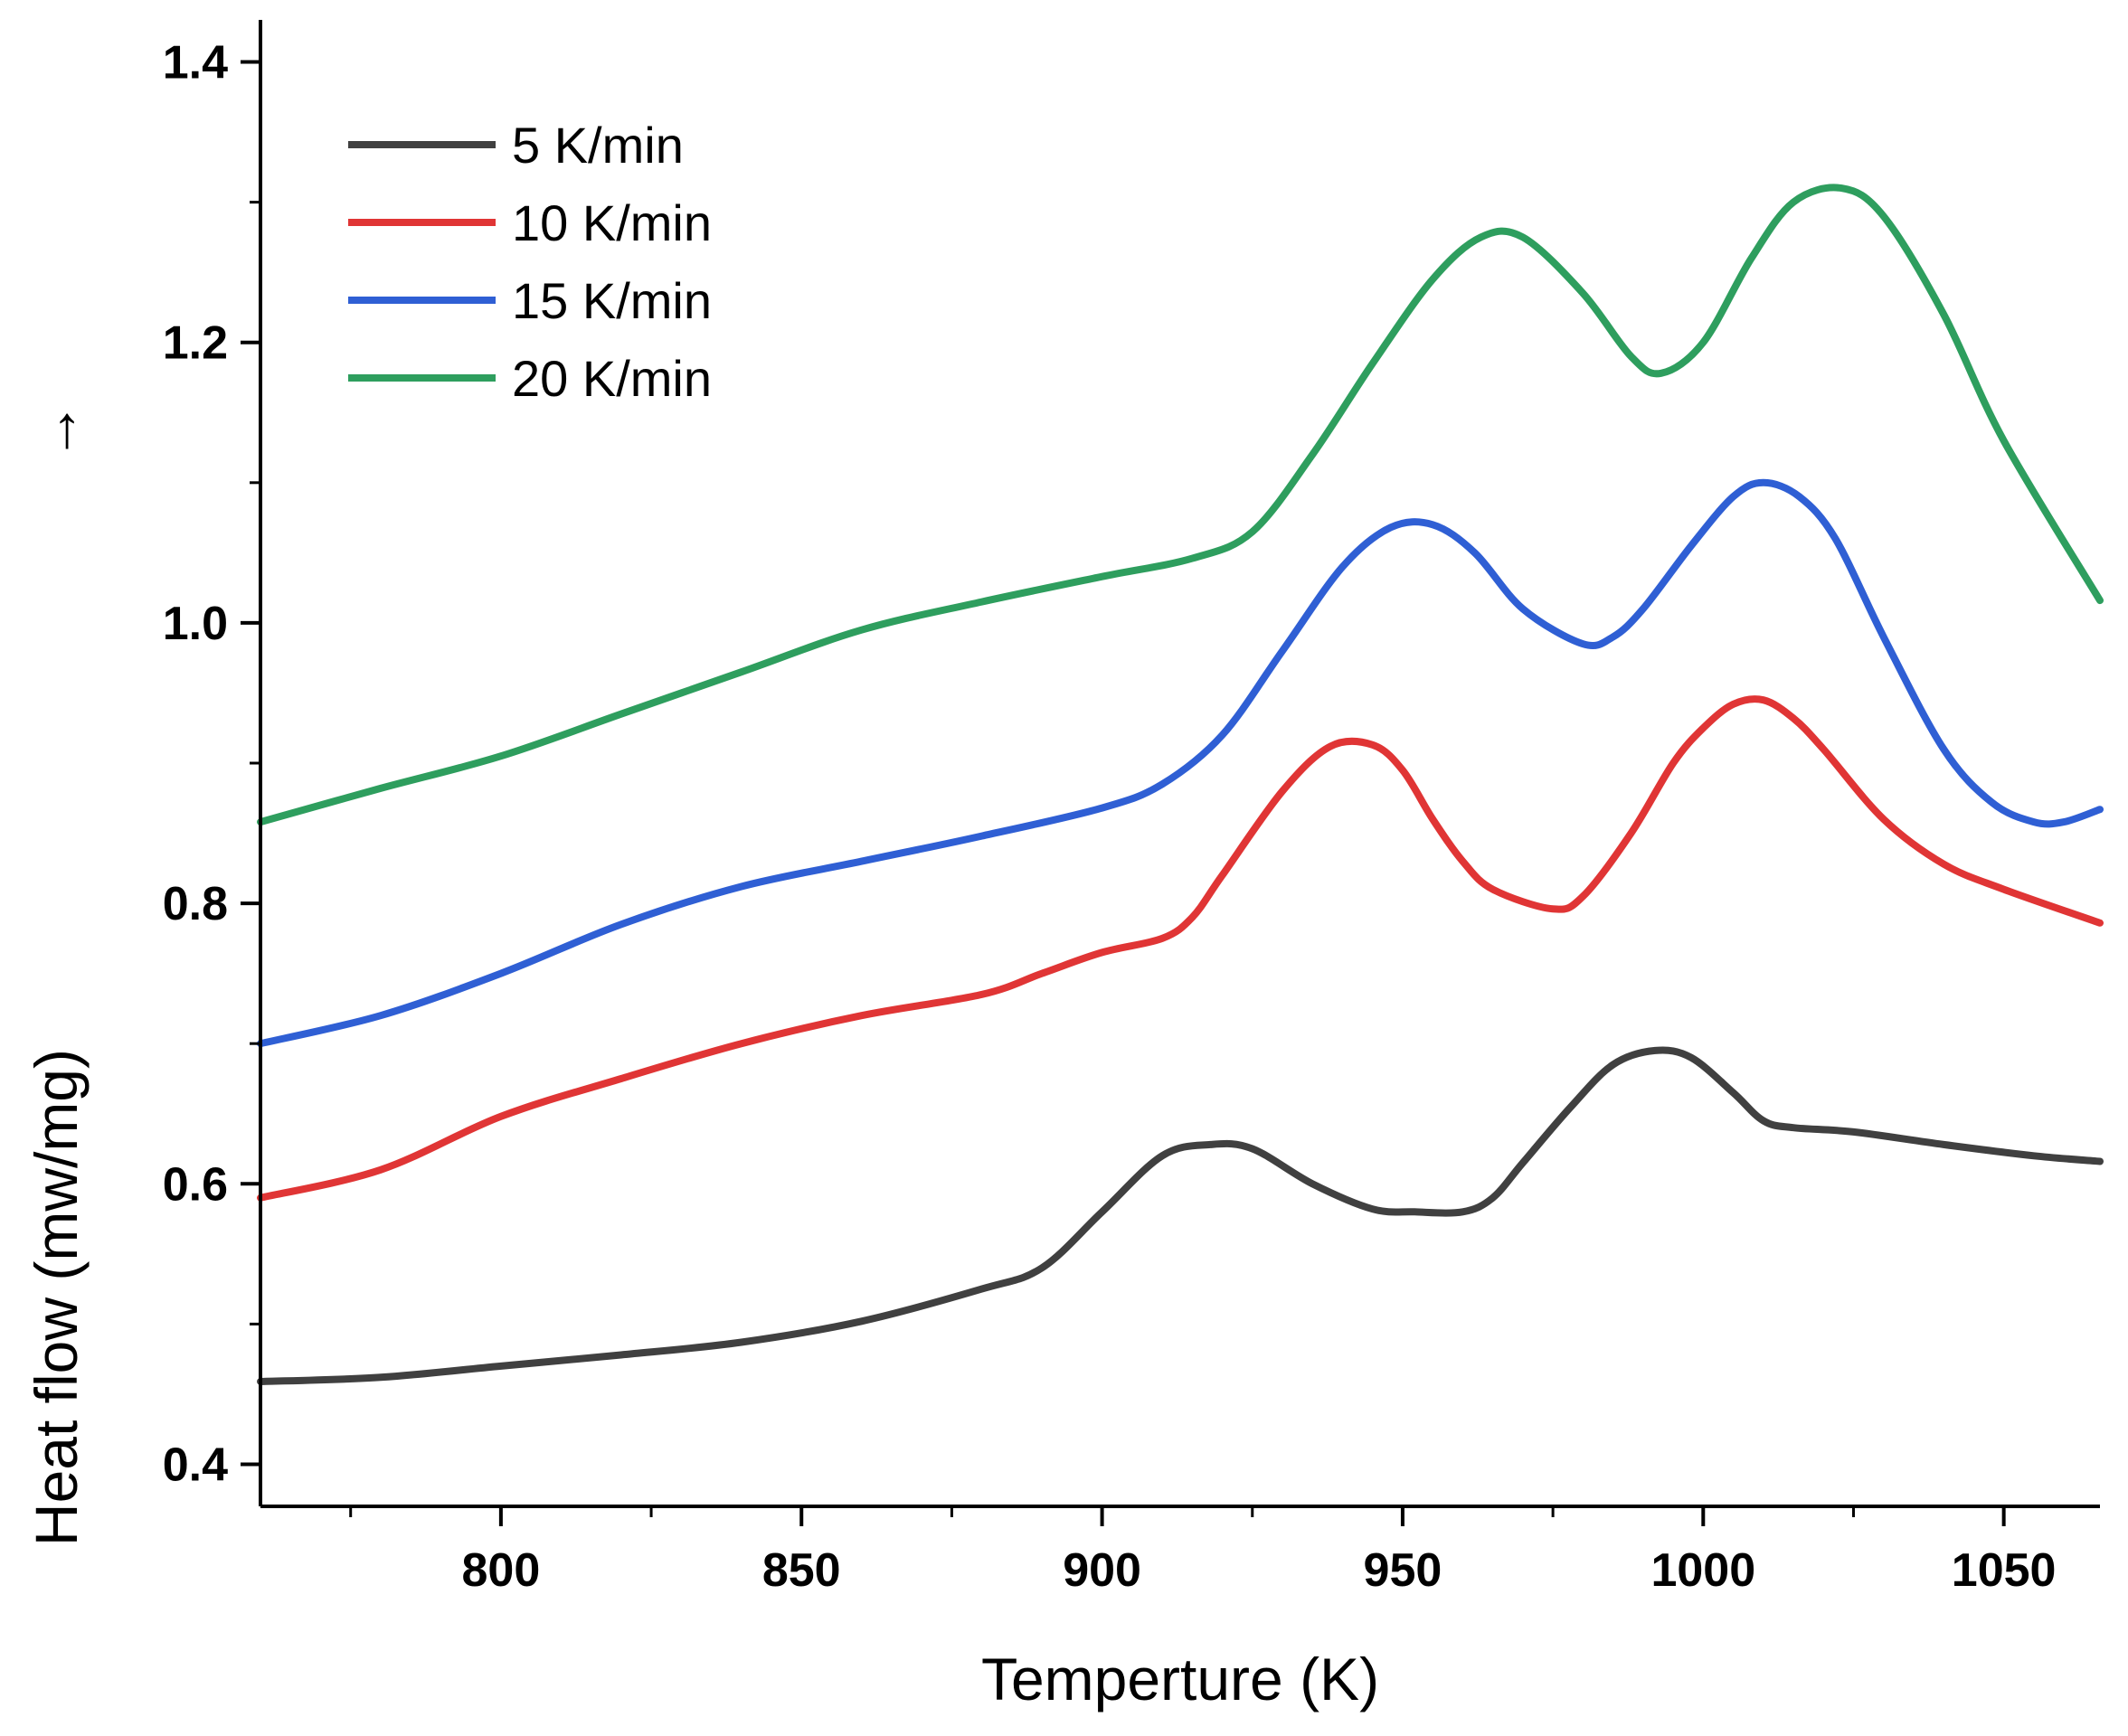 Image resolution: width=2128 pixels, height=1736 pixels. What do you see at coordinates (612, 223) in the screenshot?
I see `legend-label: 10 K/min` at bounding box center [612, 223].